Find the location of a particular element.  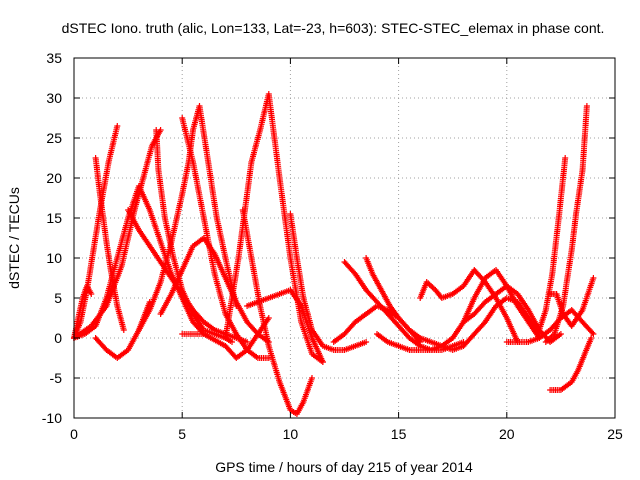

y-tick-label: 5 is located at coordinates (58, 298).